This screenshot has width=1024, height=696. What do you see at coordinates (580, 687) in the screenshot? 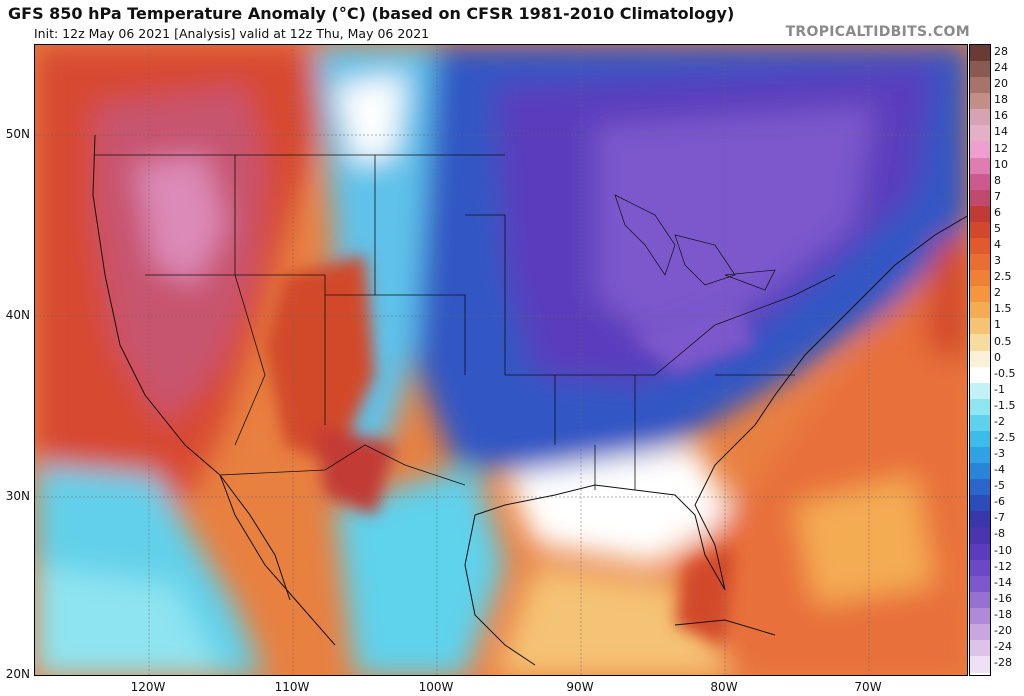
I see `lon-label: 90W` at bounding box center [580, 687].